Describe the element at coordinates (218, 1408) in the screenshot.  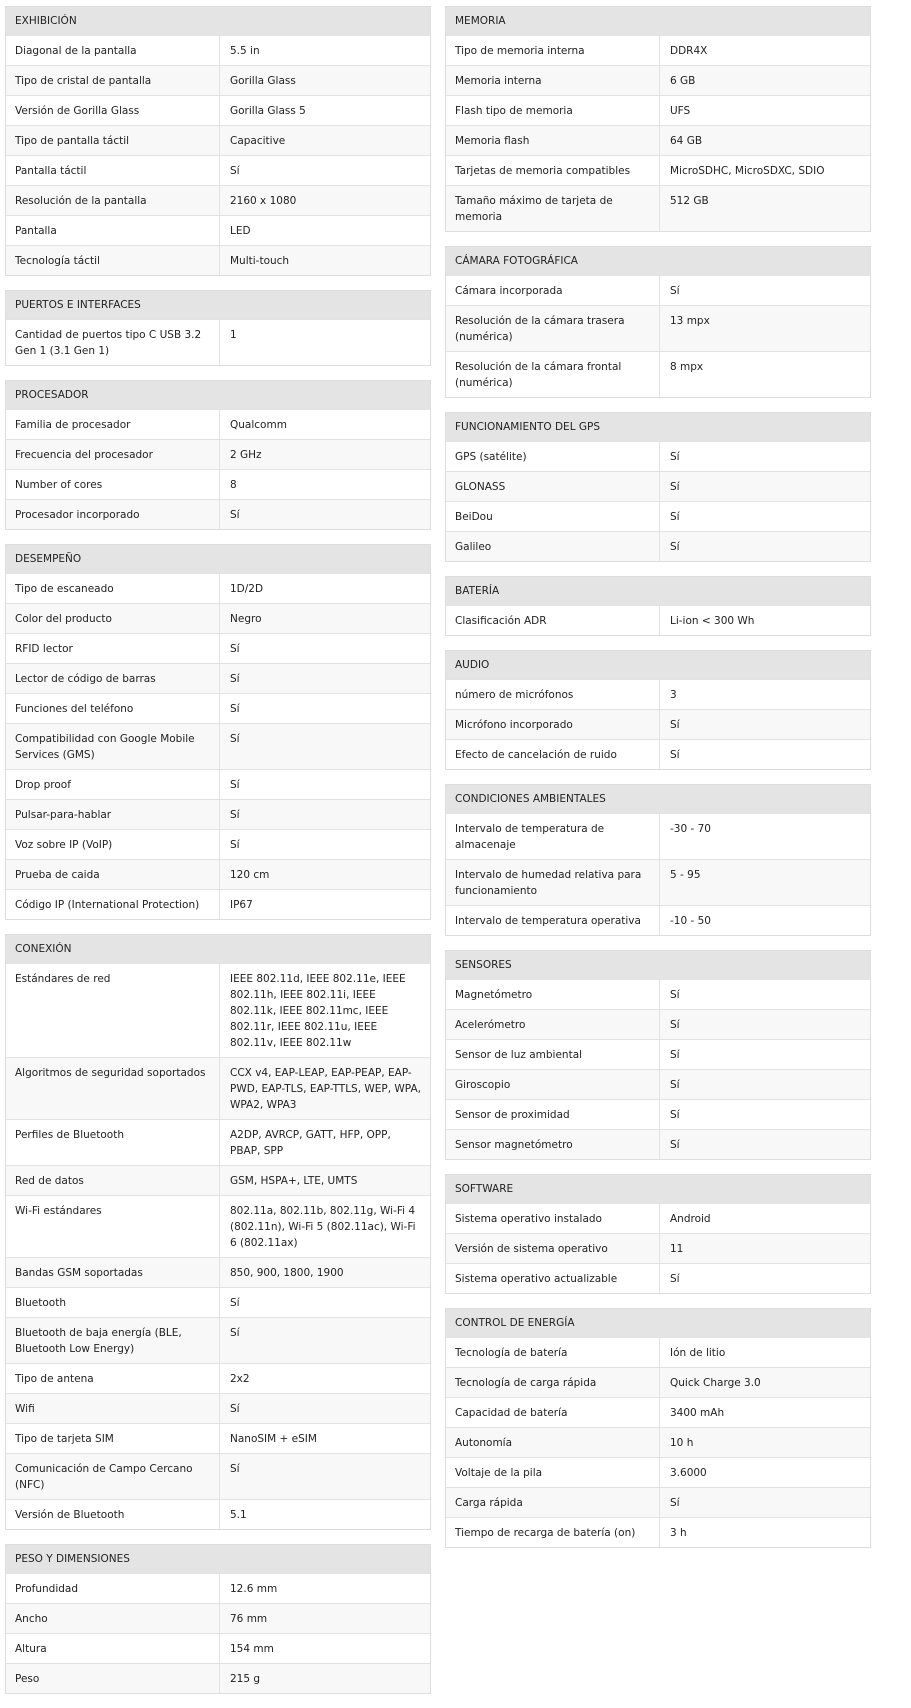
I see `spec-row: Wifi Sí` at that location.